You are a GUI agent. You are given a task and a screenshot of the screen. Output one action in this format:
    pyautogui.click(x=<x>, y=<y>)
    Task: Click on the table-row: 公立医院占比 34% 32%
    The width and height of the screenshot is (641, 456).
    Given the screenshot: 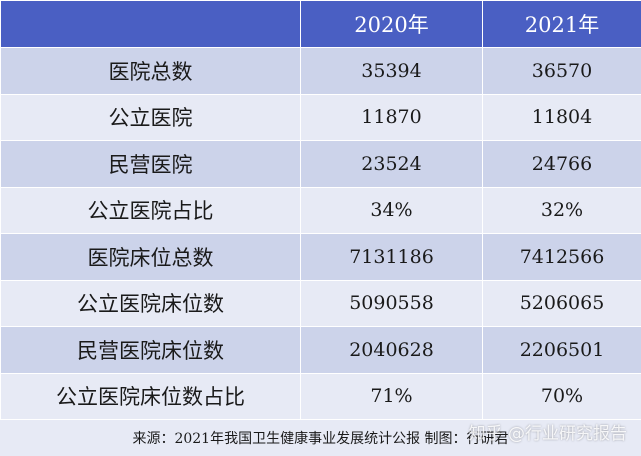 What is the action you would take?
    pyautogui.click(x=320, y=210)
    